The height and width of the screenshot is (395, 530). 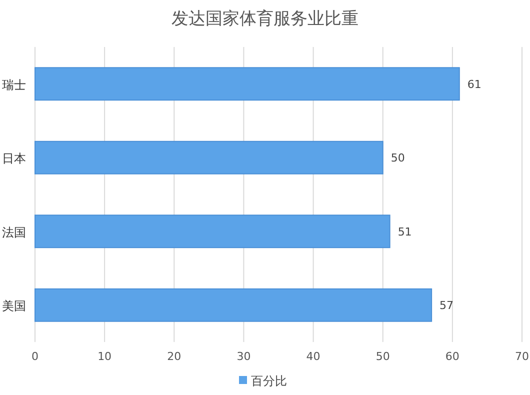 What do you see at coordinates (405, 231) in the screenshot?
I see `data-label: 51` at bounding box center [405, 231].